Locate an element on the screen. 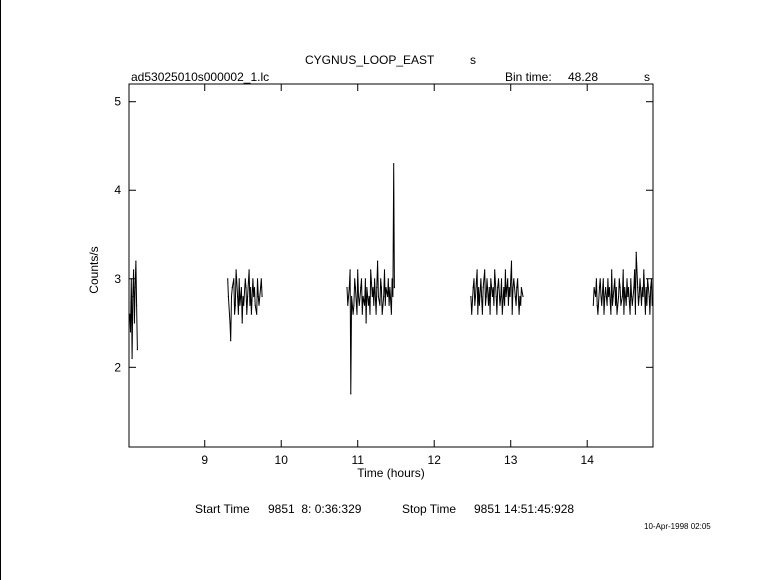 The image size is (781, 580). x-axis-label: Time (hours) is located at coordinates (391, 473).